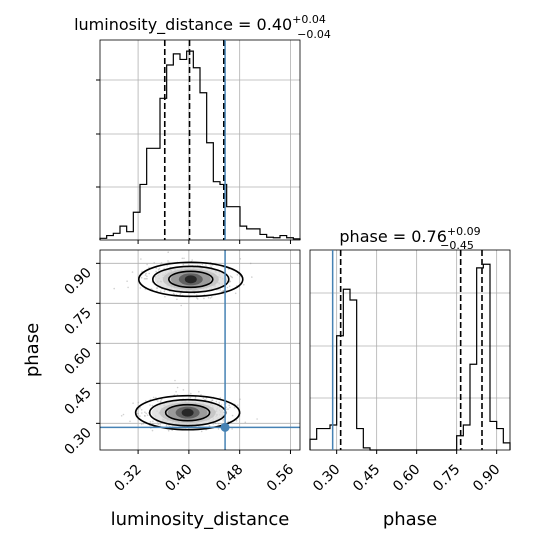  Describe the element at coordinates (275, 24) in the screenshot. I see `title-ld-median: 0.40` at that location.